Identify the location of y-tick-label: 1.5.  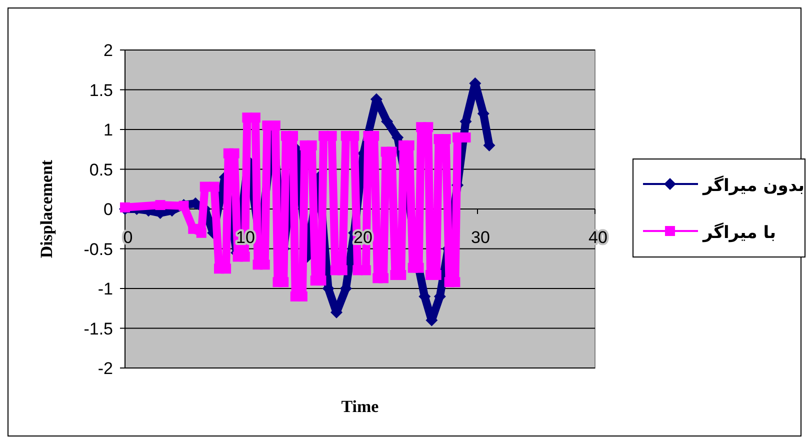
(101, 90).